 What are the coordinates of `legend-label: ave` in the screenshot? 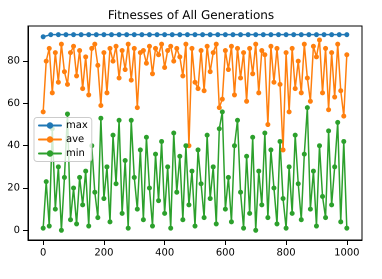 It's located at (75, 139).